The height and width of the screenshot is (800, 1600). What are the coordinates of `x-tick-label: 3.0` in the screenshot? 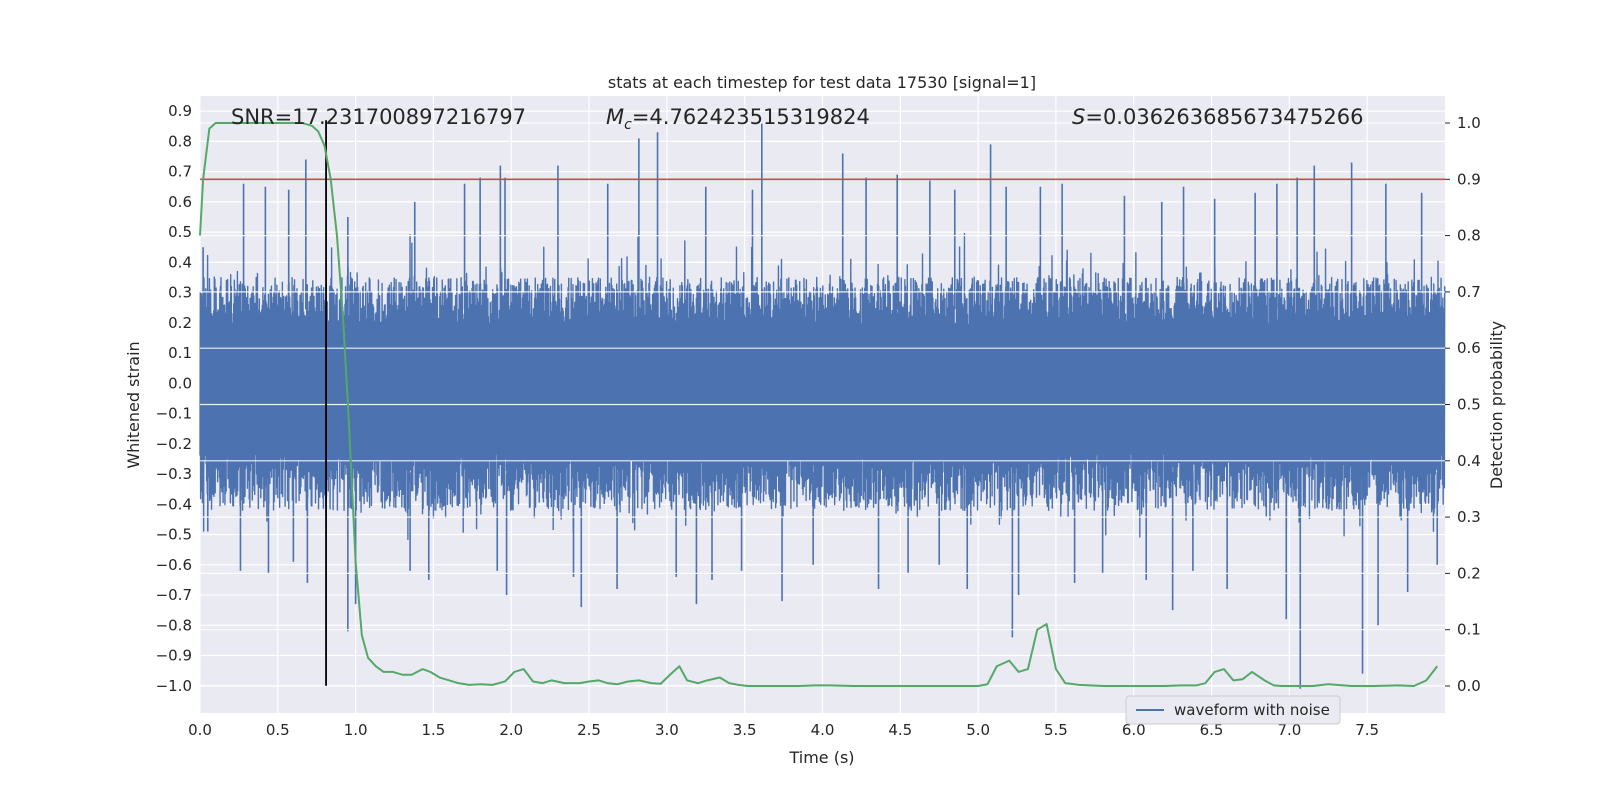 It's located at (667, 730).